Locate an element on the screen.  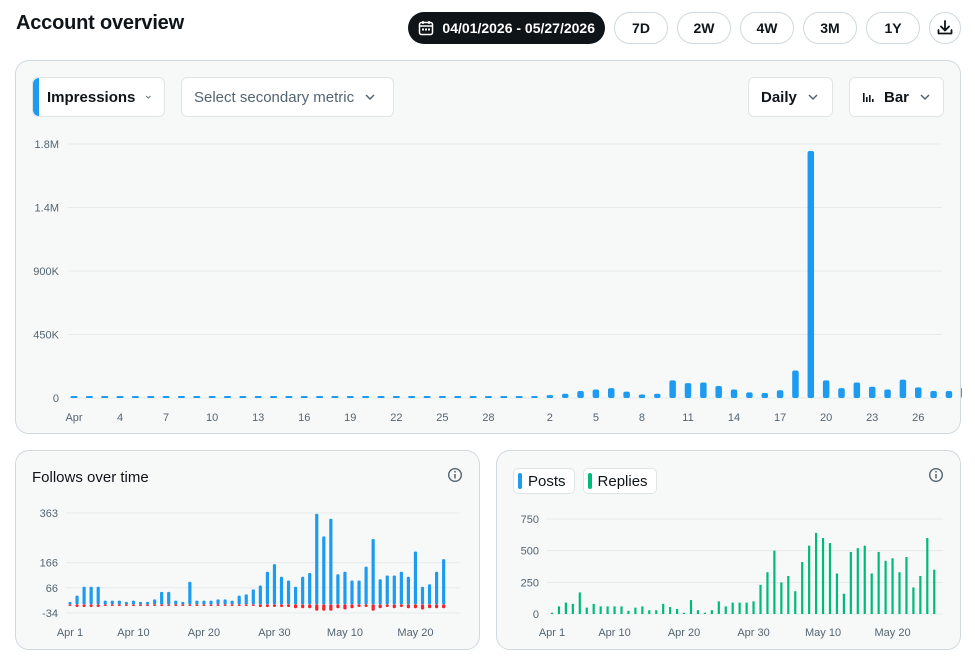
range-7d-button: 7D is located at coordinates (641, 28).